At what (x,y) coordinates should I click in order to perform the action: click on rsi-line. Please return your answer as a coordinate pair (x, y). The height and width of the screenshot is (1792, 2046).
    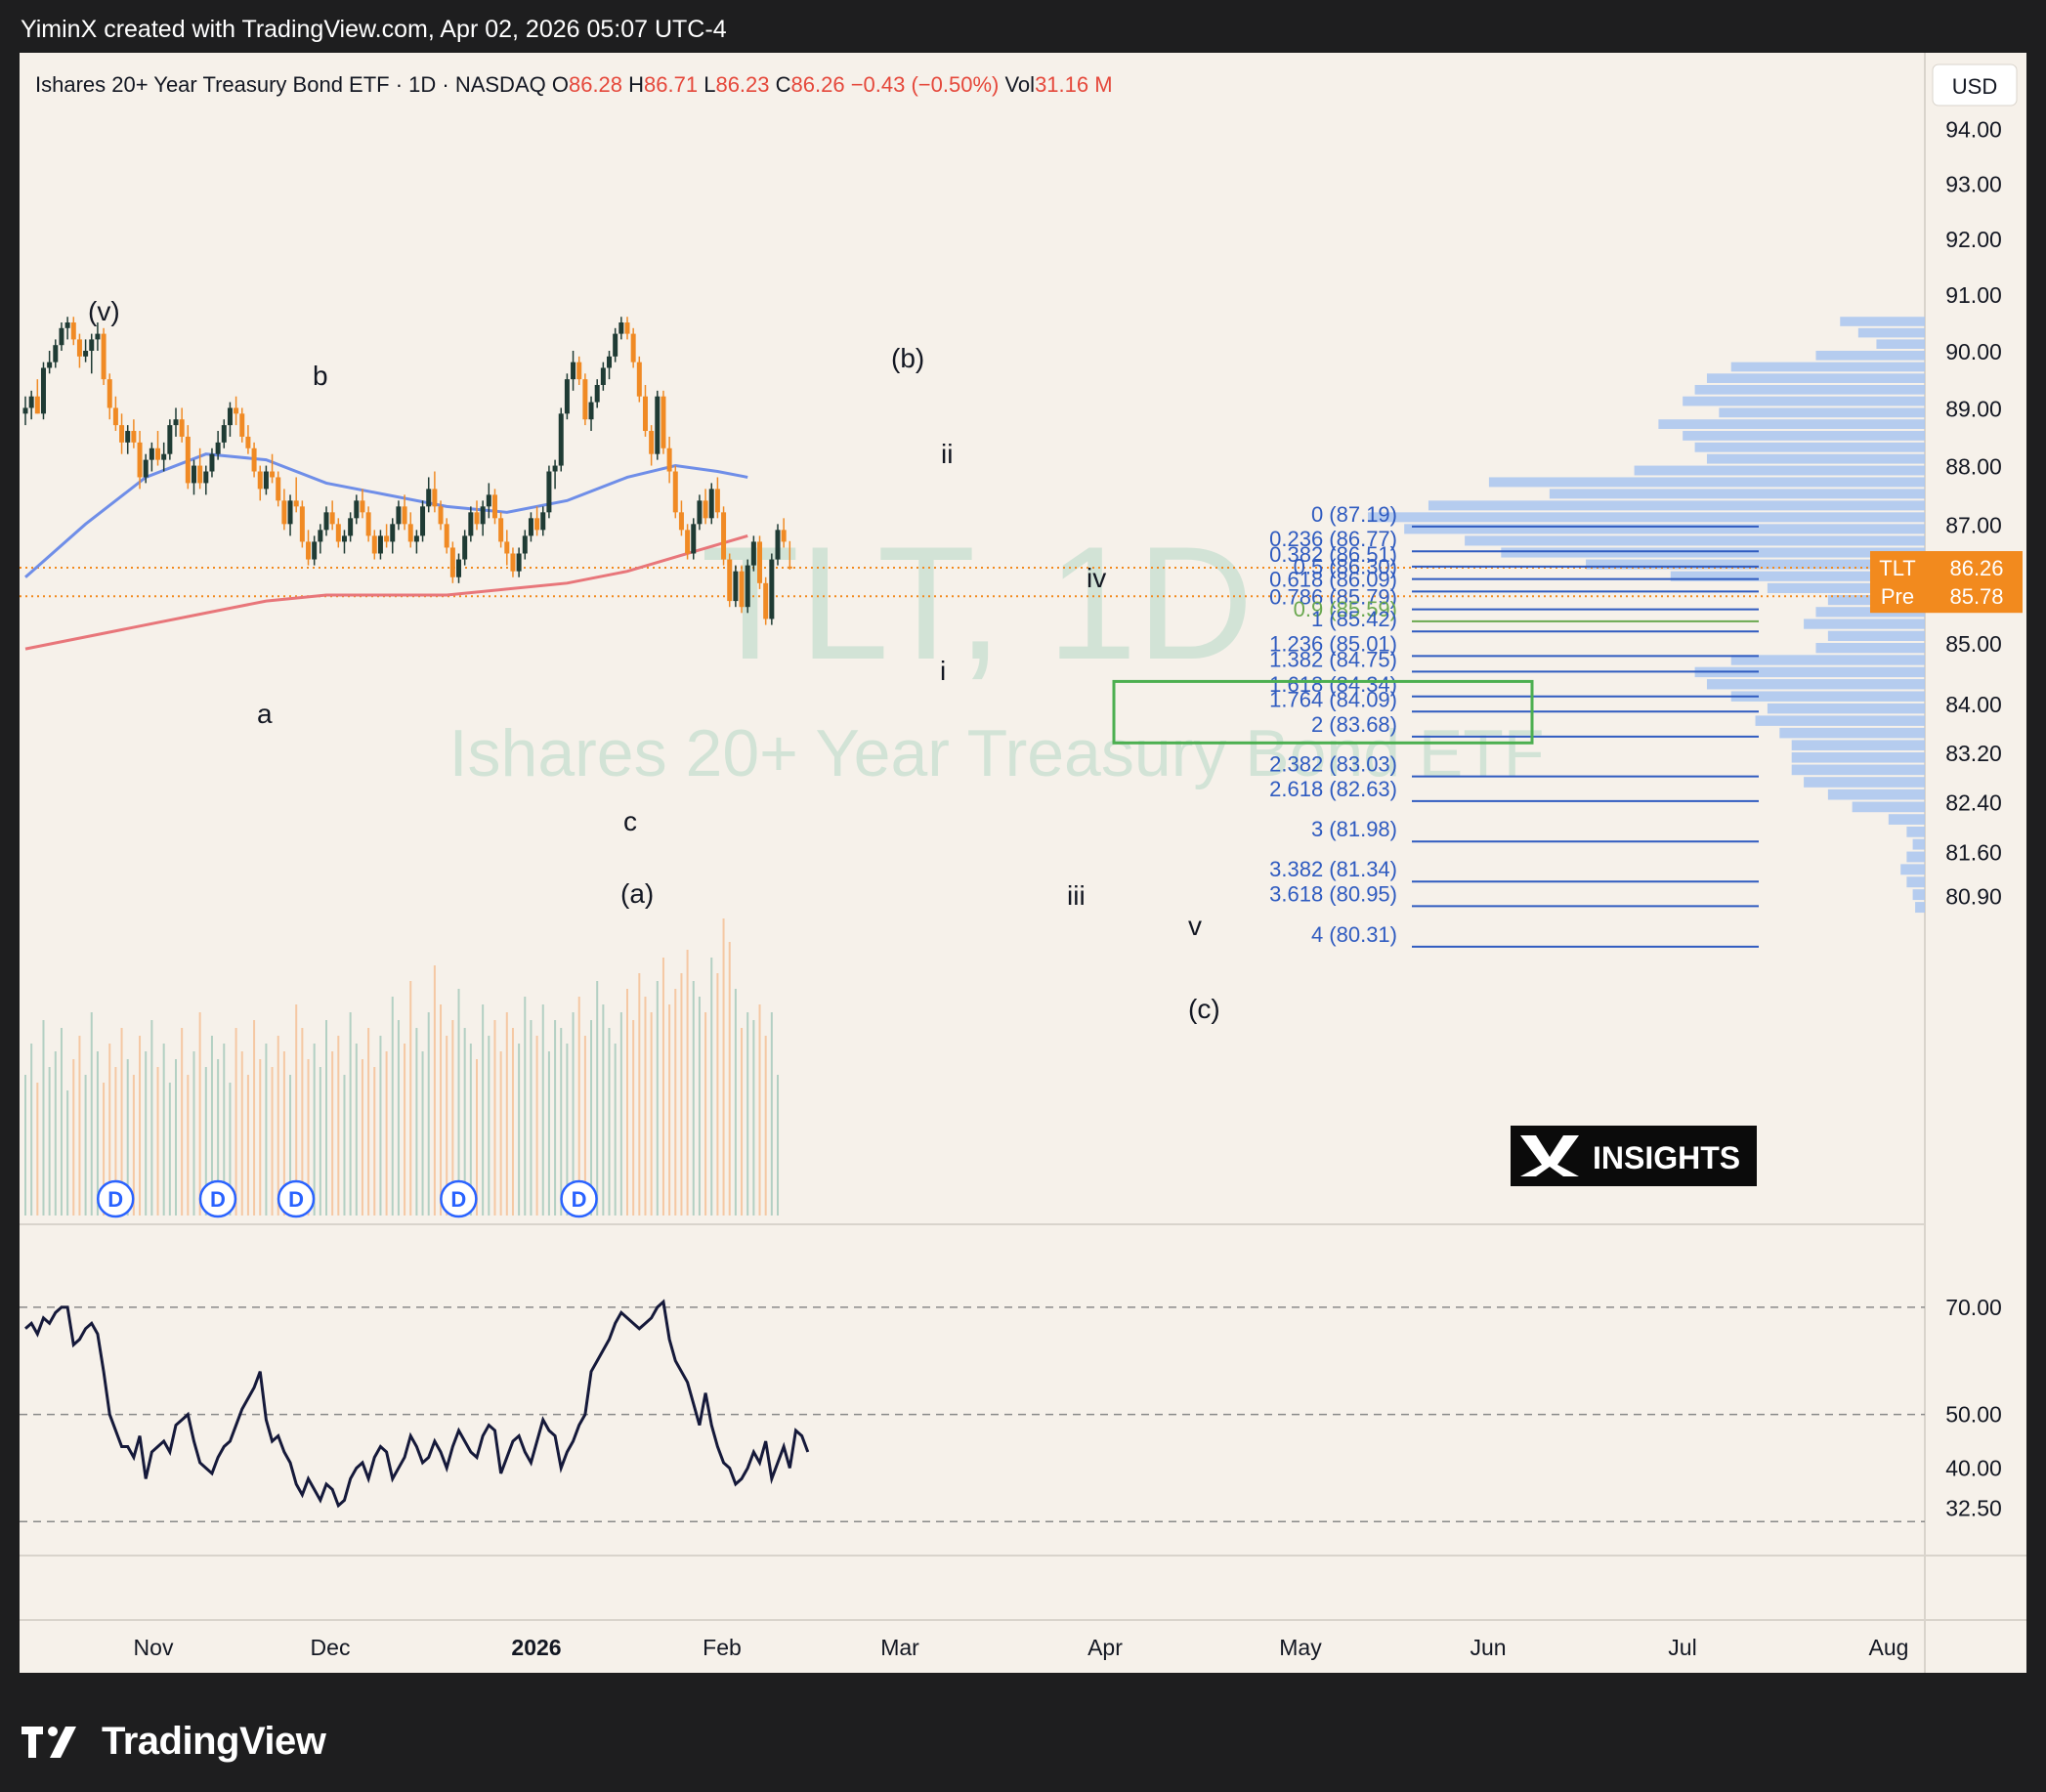
    Looking at the image, I should click on (417, 1404).